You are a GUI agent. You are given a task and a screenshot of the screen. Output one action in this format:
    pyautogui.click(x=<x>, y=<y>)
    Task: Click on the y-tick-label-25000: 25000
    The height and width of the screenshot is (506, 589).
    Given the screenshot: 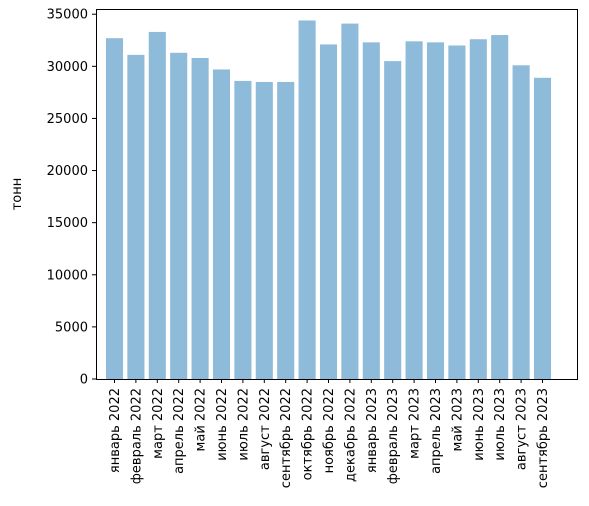 What is the action you would take?
    pyautogui.click(x=67, y=119)
    